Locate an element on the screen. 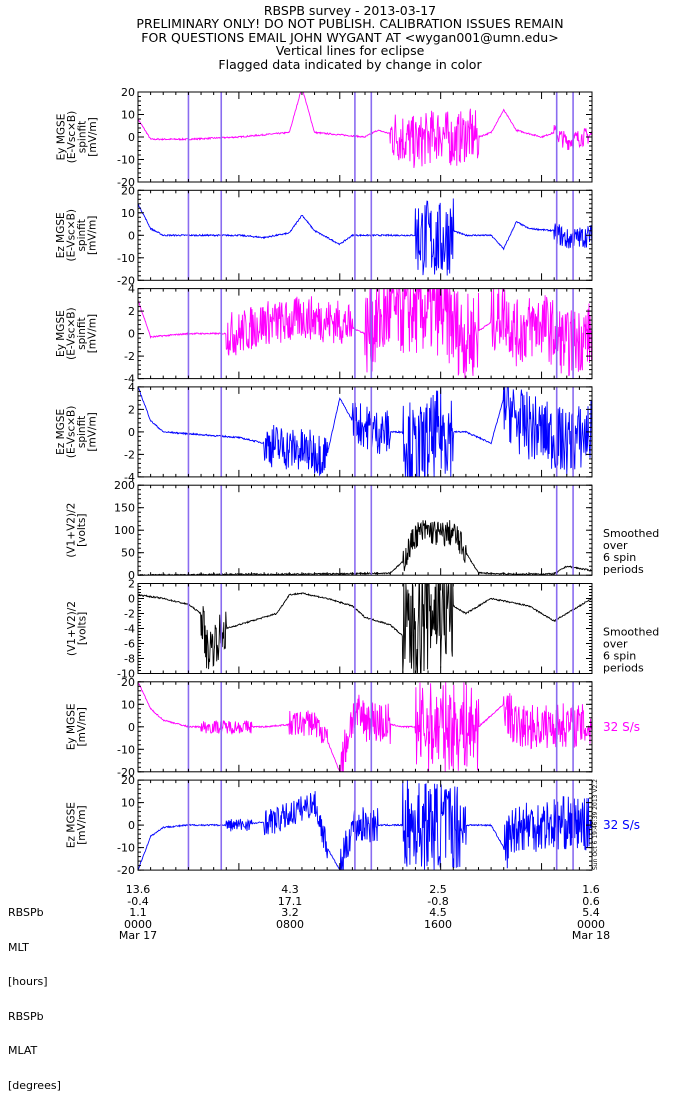  panel-2: -20 -10 0 10 20 Ez MGSE(E-Vsc×B)spinfit[mV/m] is located at coordinates (324, 235).